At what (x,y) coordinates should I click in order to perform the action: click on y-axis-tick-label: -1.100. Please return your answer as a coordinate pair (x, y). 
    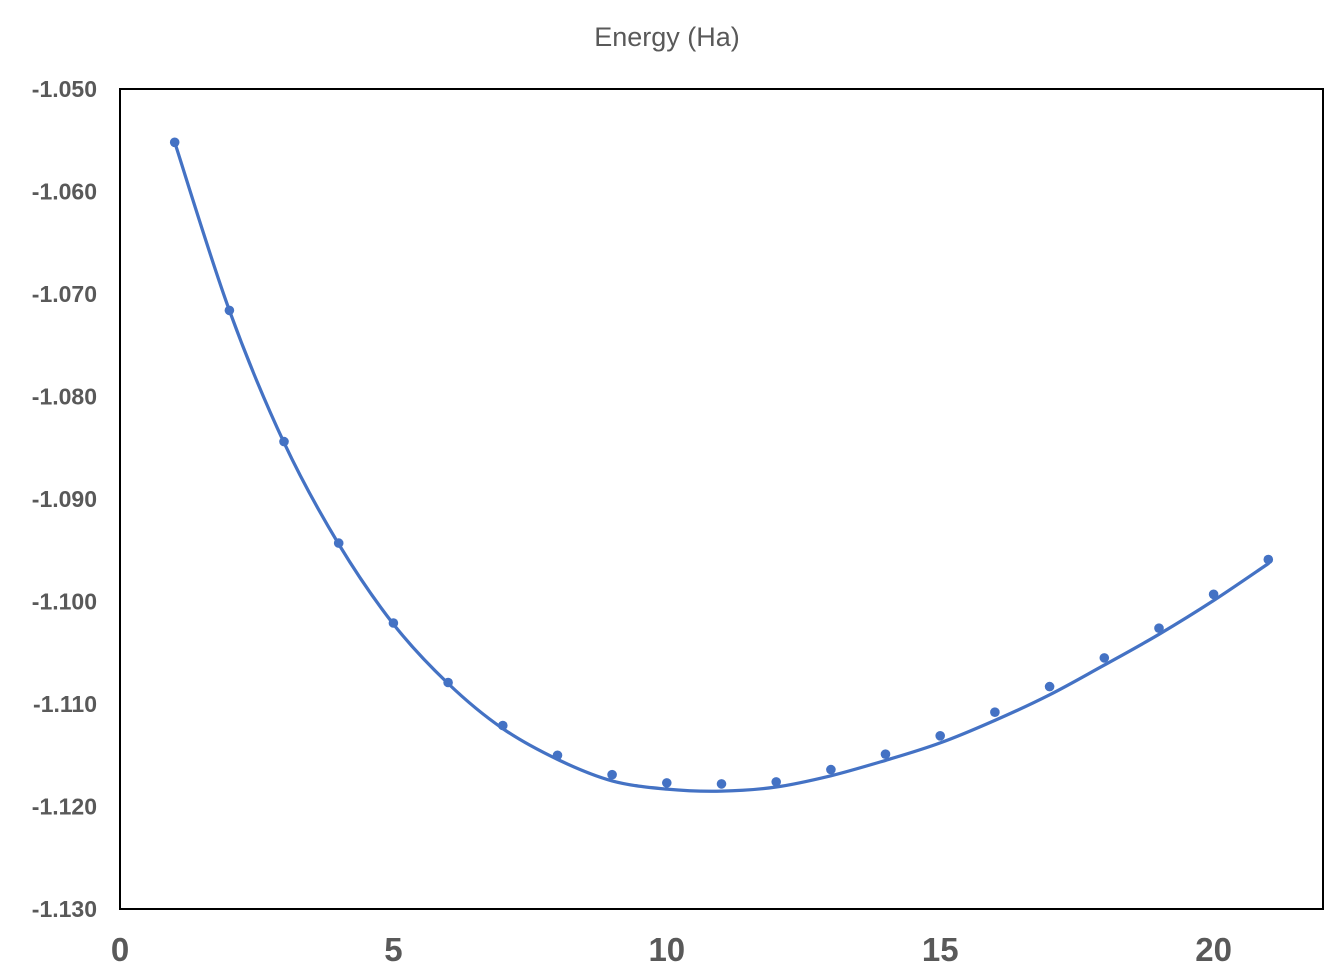
    Looking at the image, I should click on (64, 602).